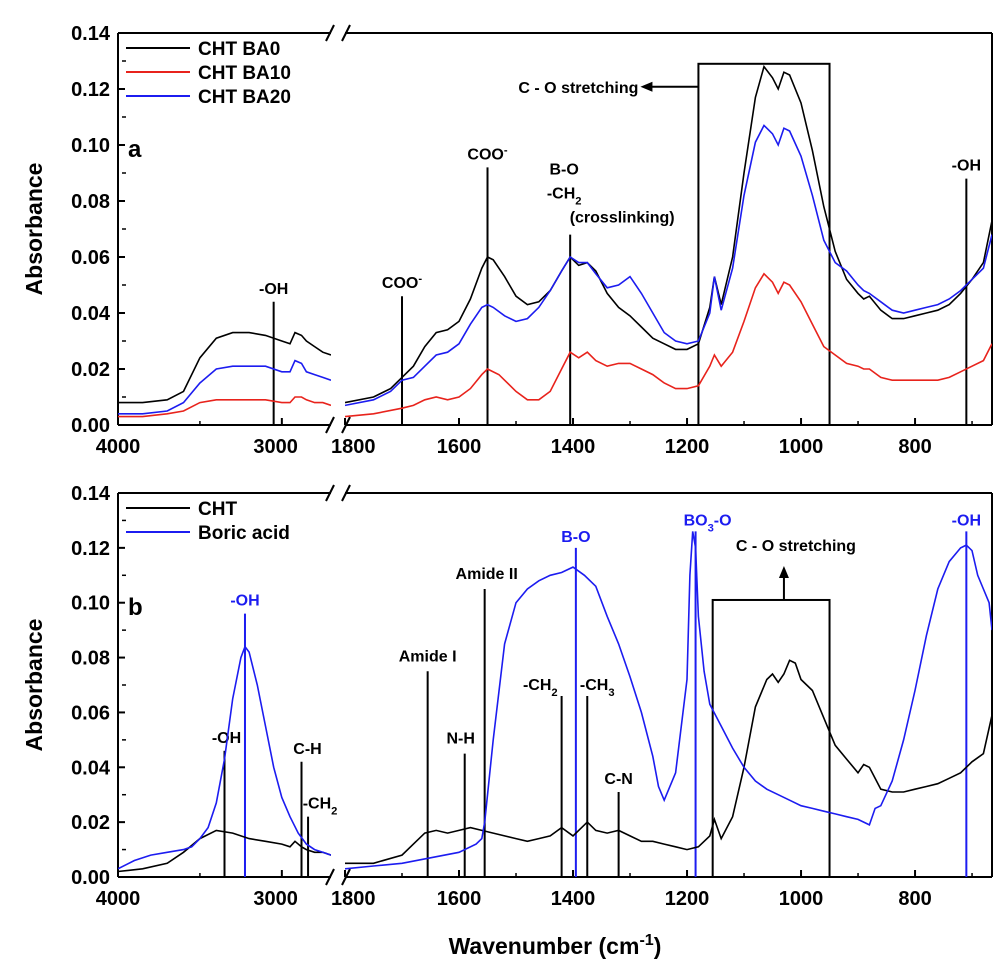 This screenshot has width=993, height=960. Describe the element at coordinates (135, 607) in the screenshot. I see `panel-label: b` at that location.